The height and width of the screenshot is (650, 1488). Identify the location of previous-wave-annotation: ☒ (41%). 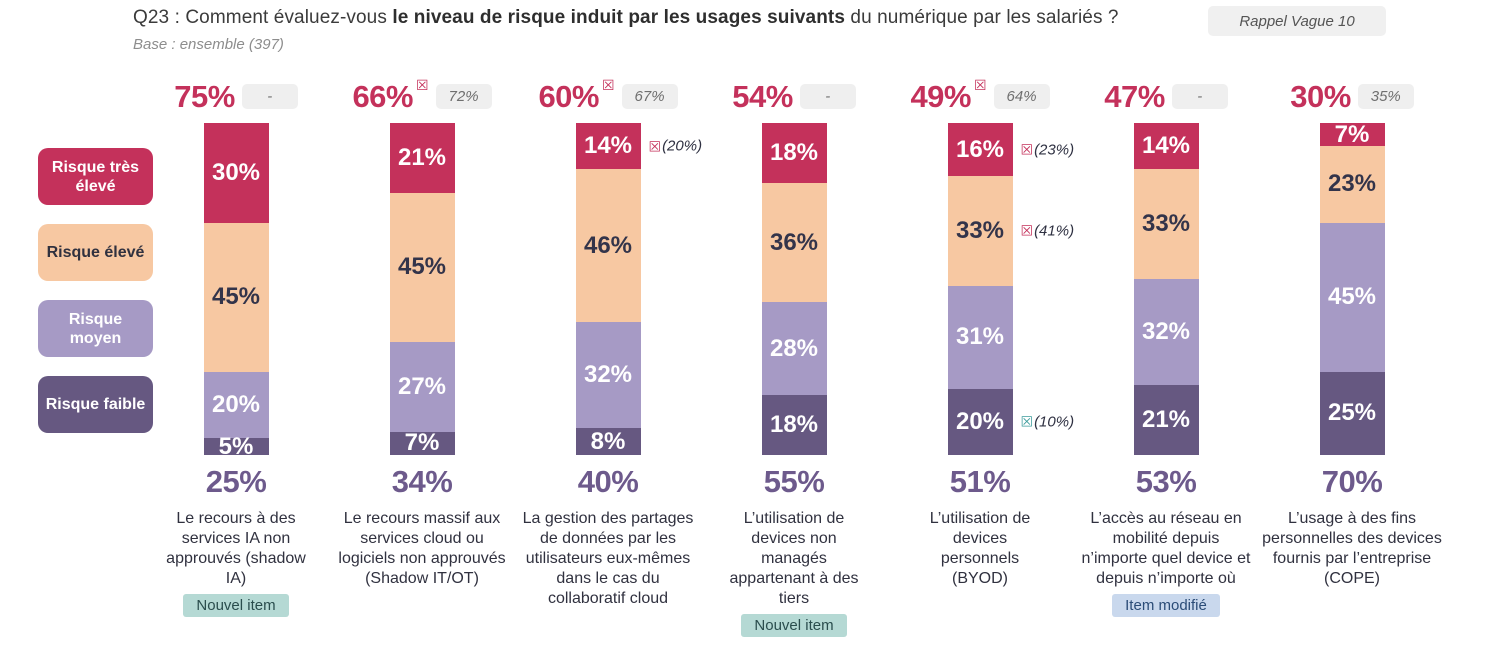
(1048, 230).